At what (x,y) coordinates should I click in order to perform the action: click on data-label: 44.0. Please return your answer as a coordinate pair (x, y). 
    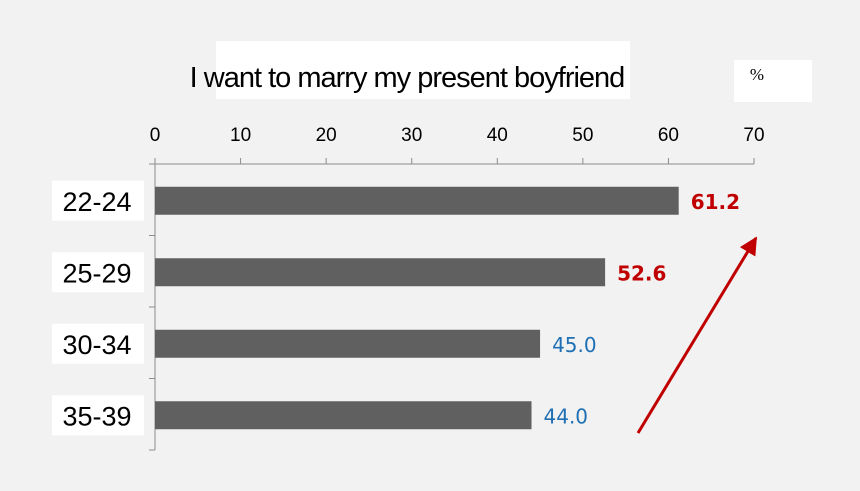
    Looking at the image, I should click on (566, 416).